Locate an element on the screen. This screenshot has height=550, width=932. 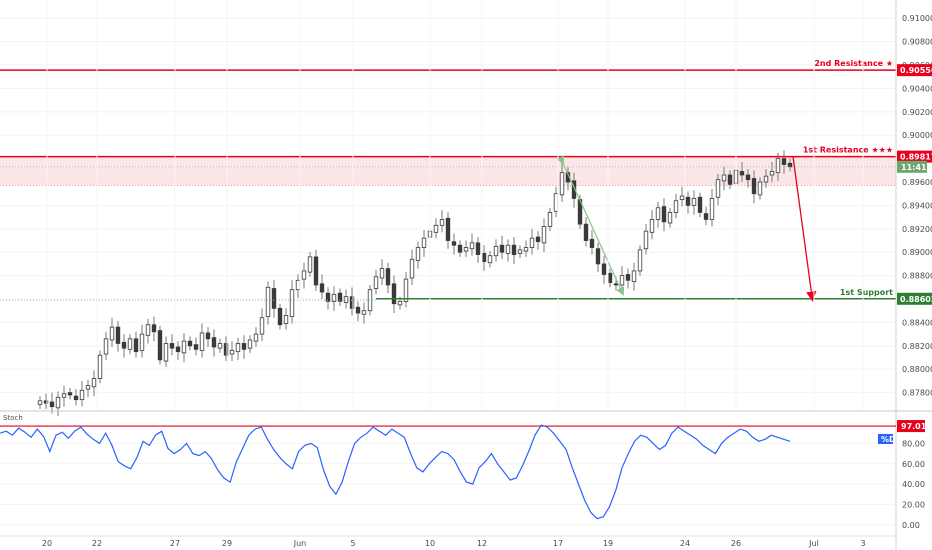
price-tick-label: 0.88000 is located at coordinates (917, 369).